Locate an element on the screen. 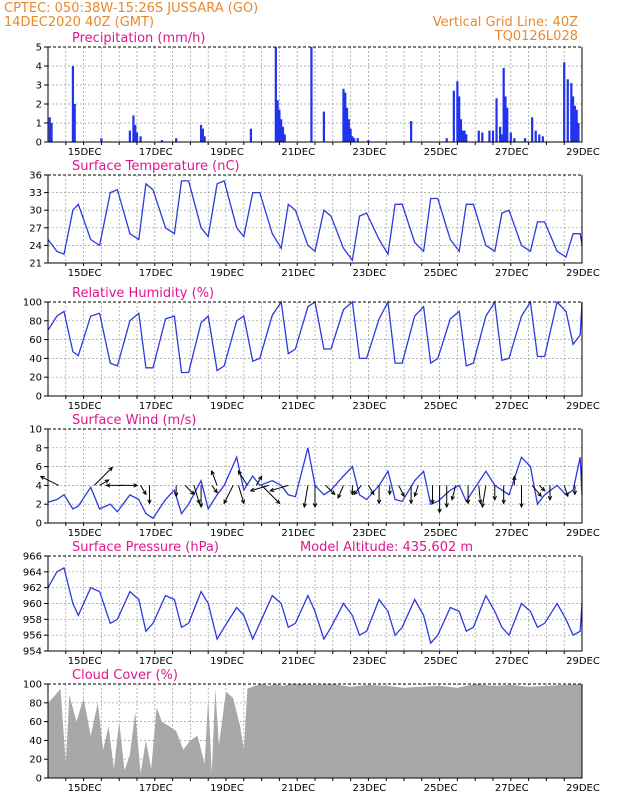  cloud-xtick-label: 15DEC is located at coordinates (85, 788).